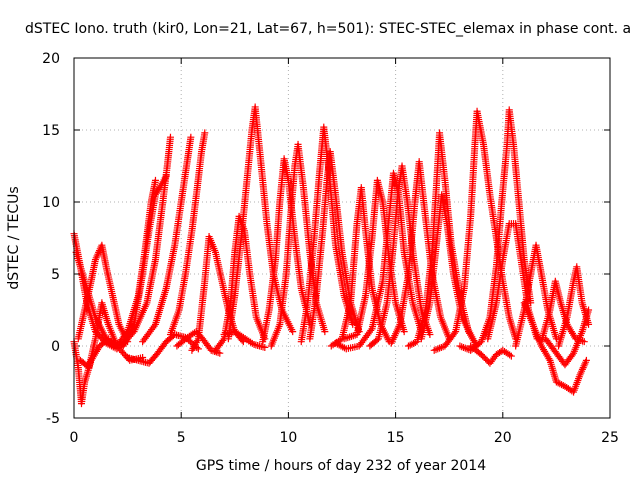 This screenshot has height=480, width=640. What do you see at coordinates (288, 438) in the screenshot?
I see `x-tick-label: 10` at bounding box center [288, 438].